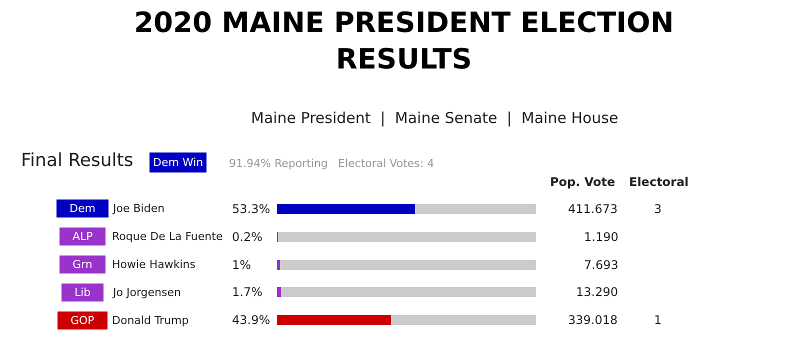 The height and width of the screenshot is (338, 808). What do you see at coordinates (247, 292) in the screenshot?
I see `data-label: 1.7%` at bounding box center [247, 292].